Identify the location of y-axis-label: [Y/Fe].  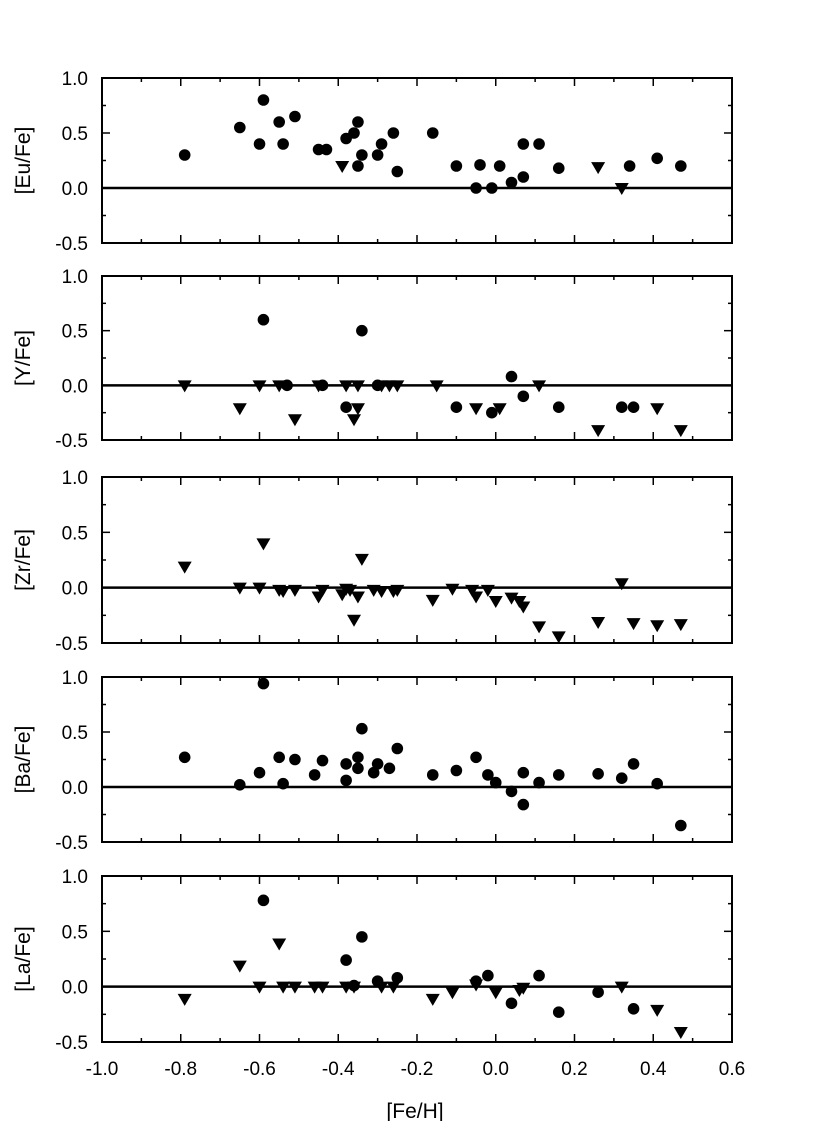
(23, 358).